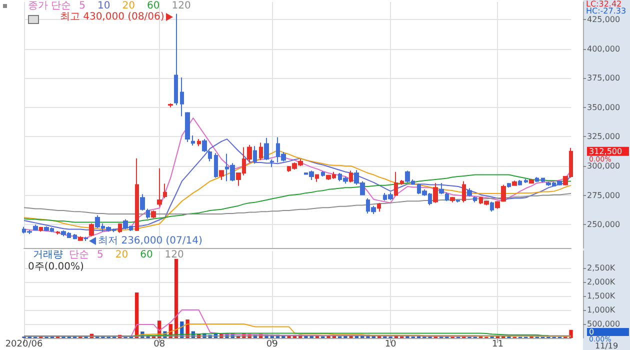 The image size is (630, 350). What do you see at coordinates (160, 345) in the screenshot?
I see `x-tick-label: 08` at bounding box center [160, 345].